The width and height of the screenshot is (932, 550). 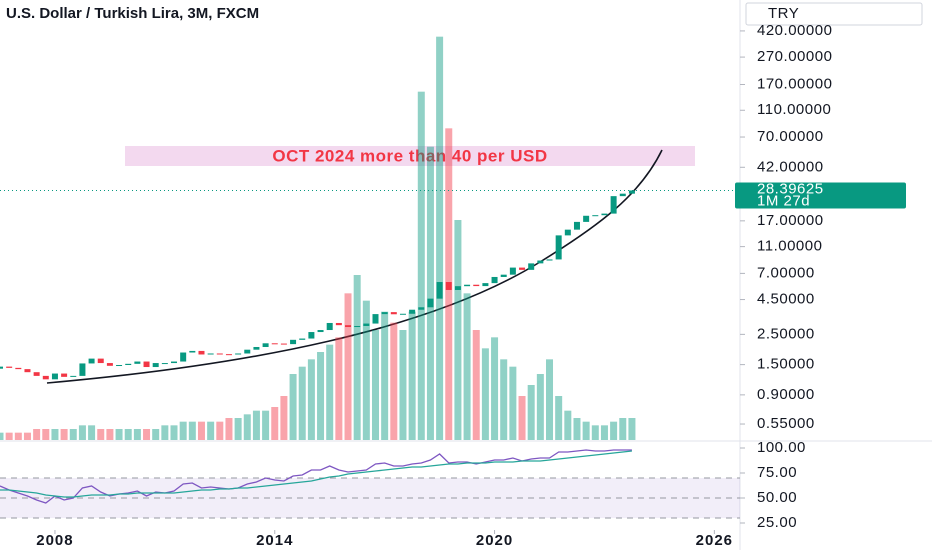 I want to click on y-tick-label: 270.00000, so click(x=794, y=56).